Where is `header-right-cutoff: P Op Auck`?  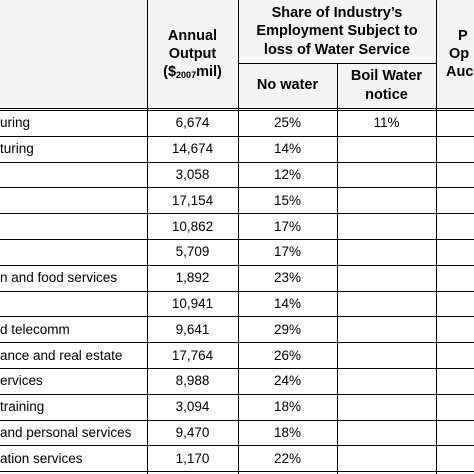 header-right-cutoff: P Op Auck is located at coordinates (455, 54).